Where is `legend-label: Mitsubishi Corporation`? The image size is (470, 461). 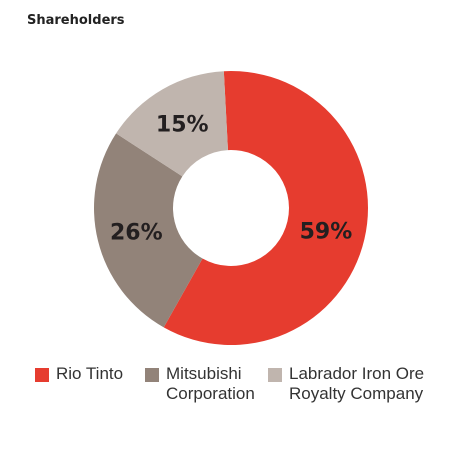 legend-label: Mitsubishi Corporation is located at coordinates (210, 383).